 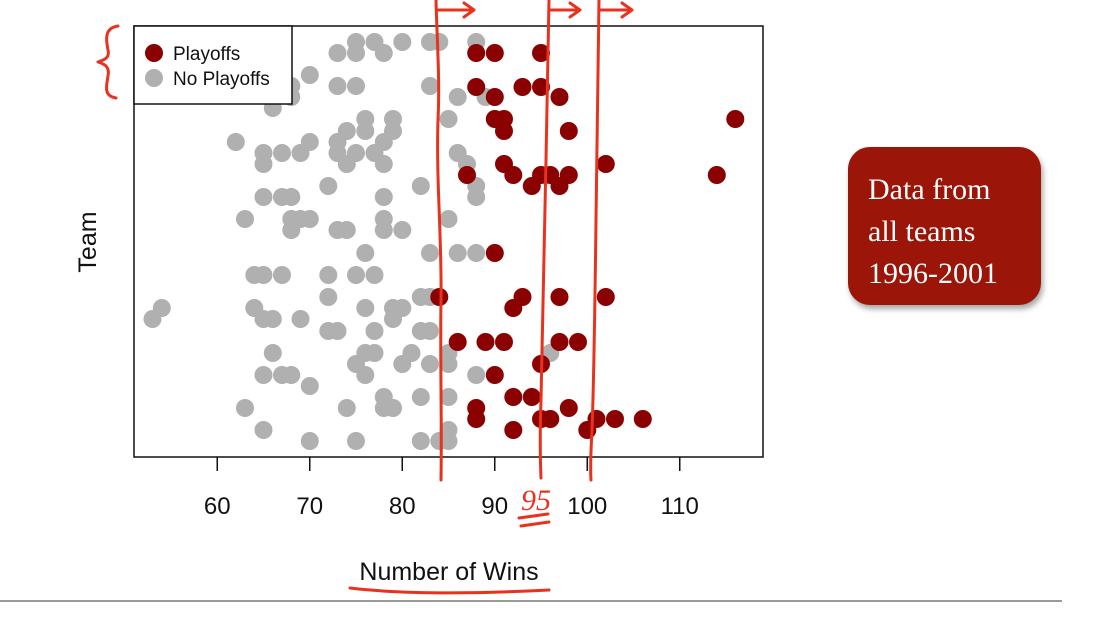 I want to click on callout-line-3: 1996-2001, so click(x=933, y=273).